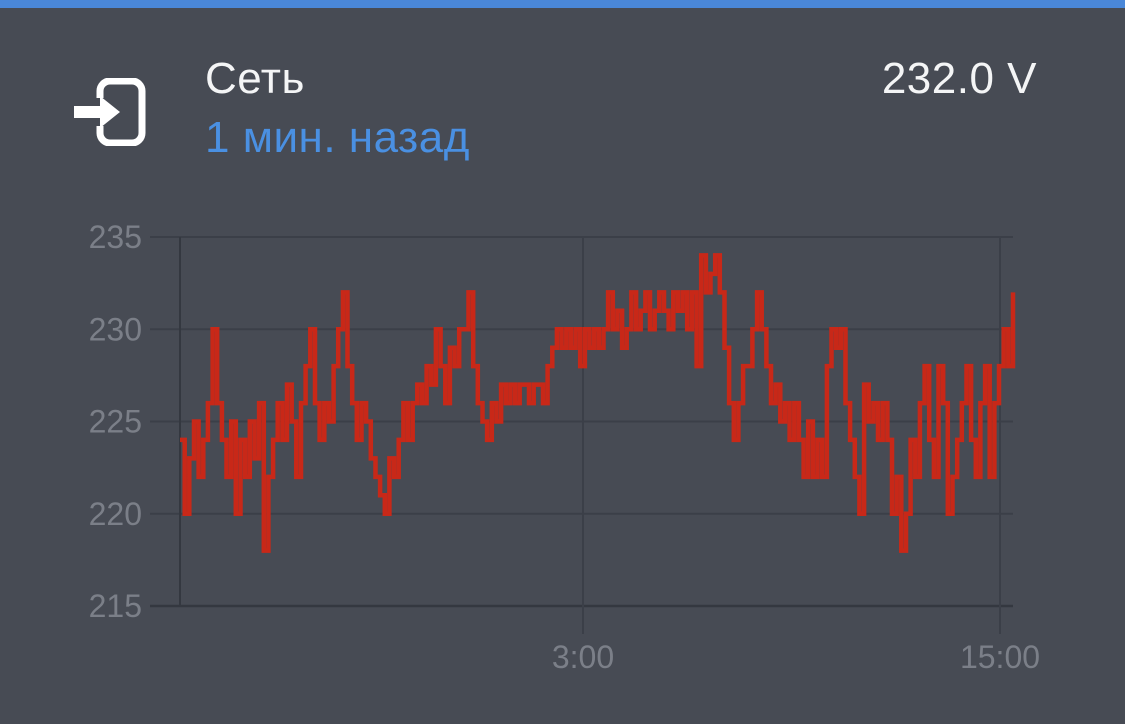 Image resolution: width=1125 pixels, height=724 pixels. I want to click on current-value: 232.0 V, so click(959, 78).